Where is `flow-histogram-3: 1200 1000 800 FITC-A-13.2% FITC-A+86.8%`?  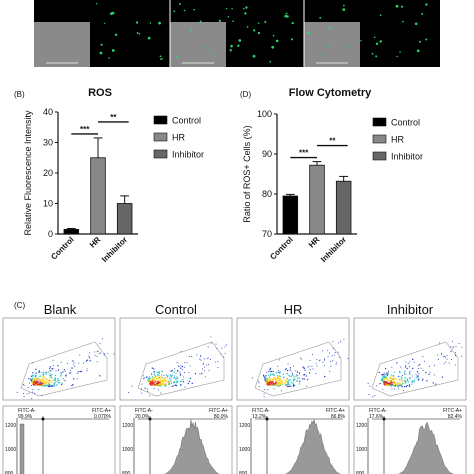
flow-histogram-3: 1200 1000 800 FITC-A-13.2% FITC-A+86.8% is located at coordinates (293, 439).